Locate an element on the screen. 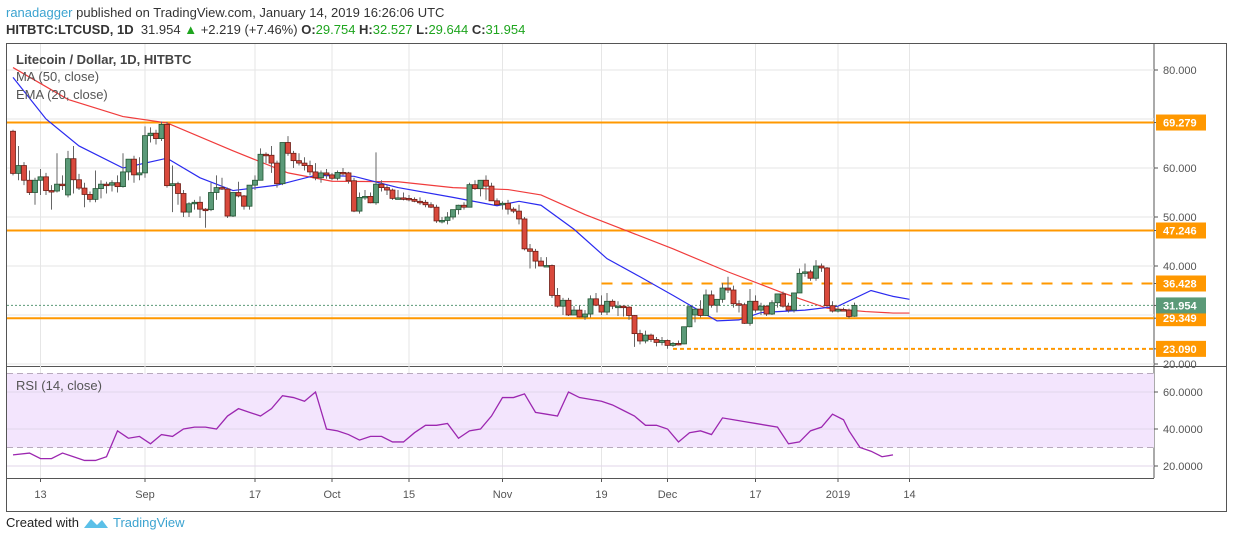 Image resolution: width=1234 pixels, height=541 pixels. rsi-tick-label: 40.0000 is located at coordinates (1183, 430).